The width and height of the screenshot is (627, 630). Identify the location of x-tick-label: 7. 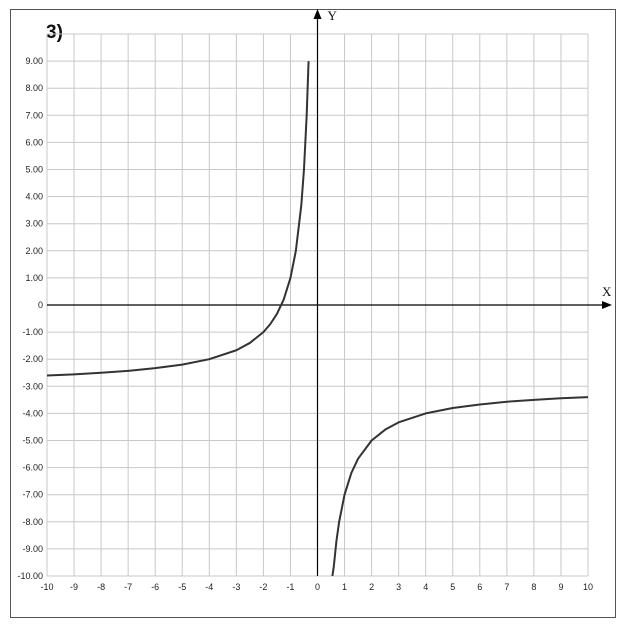
(506, 587).